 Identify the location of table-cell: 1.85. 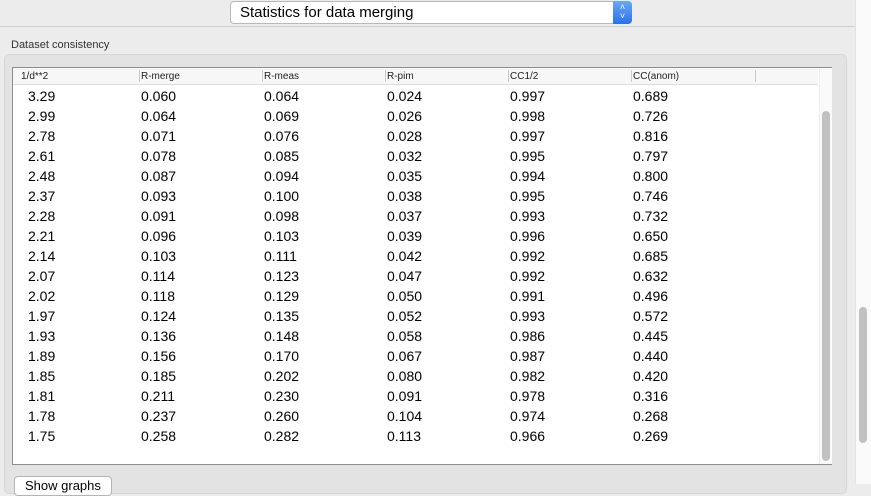
(42, 376).